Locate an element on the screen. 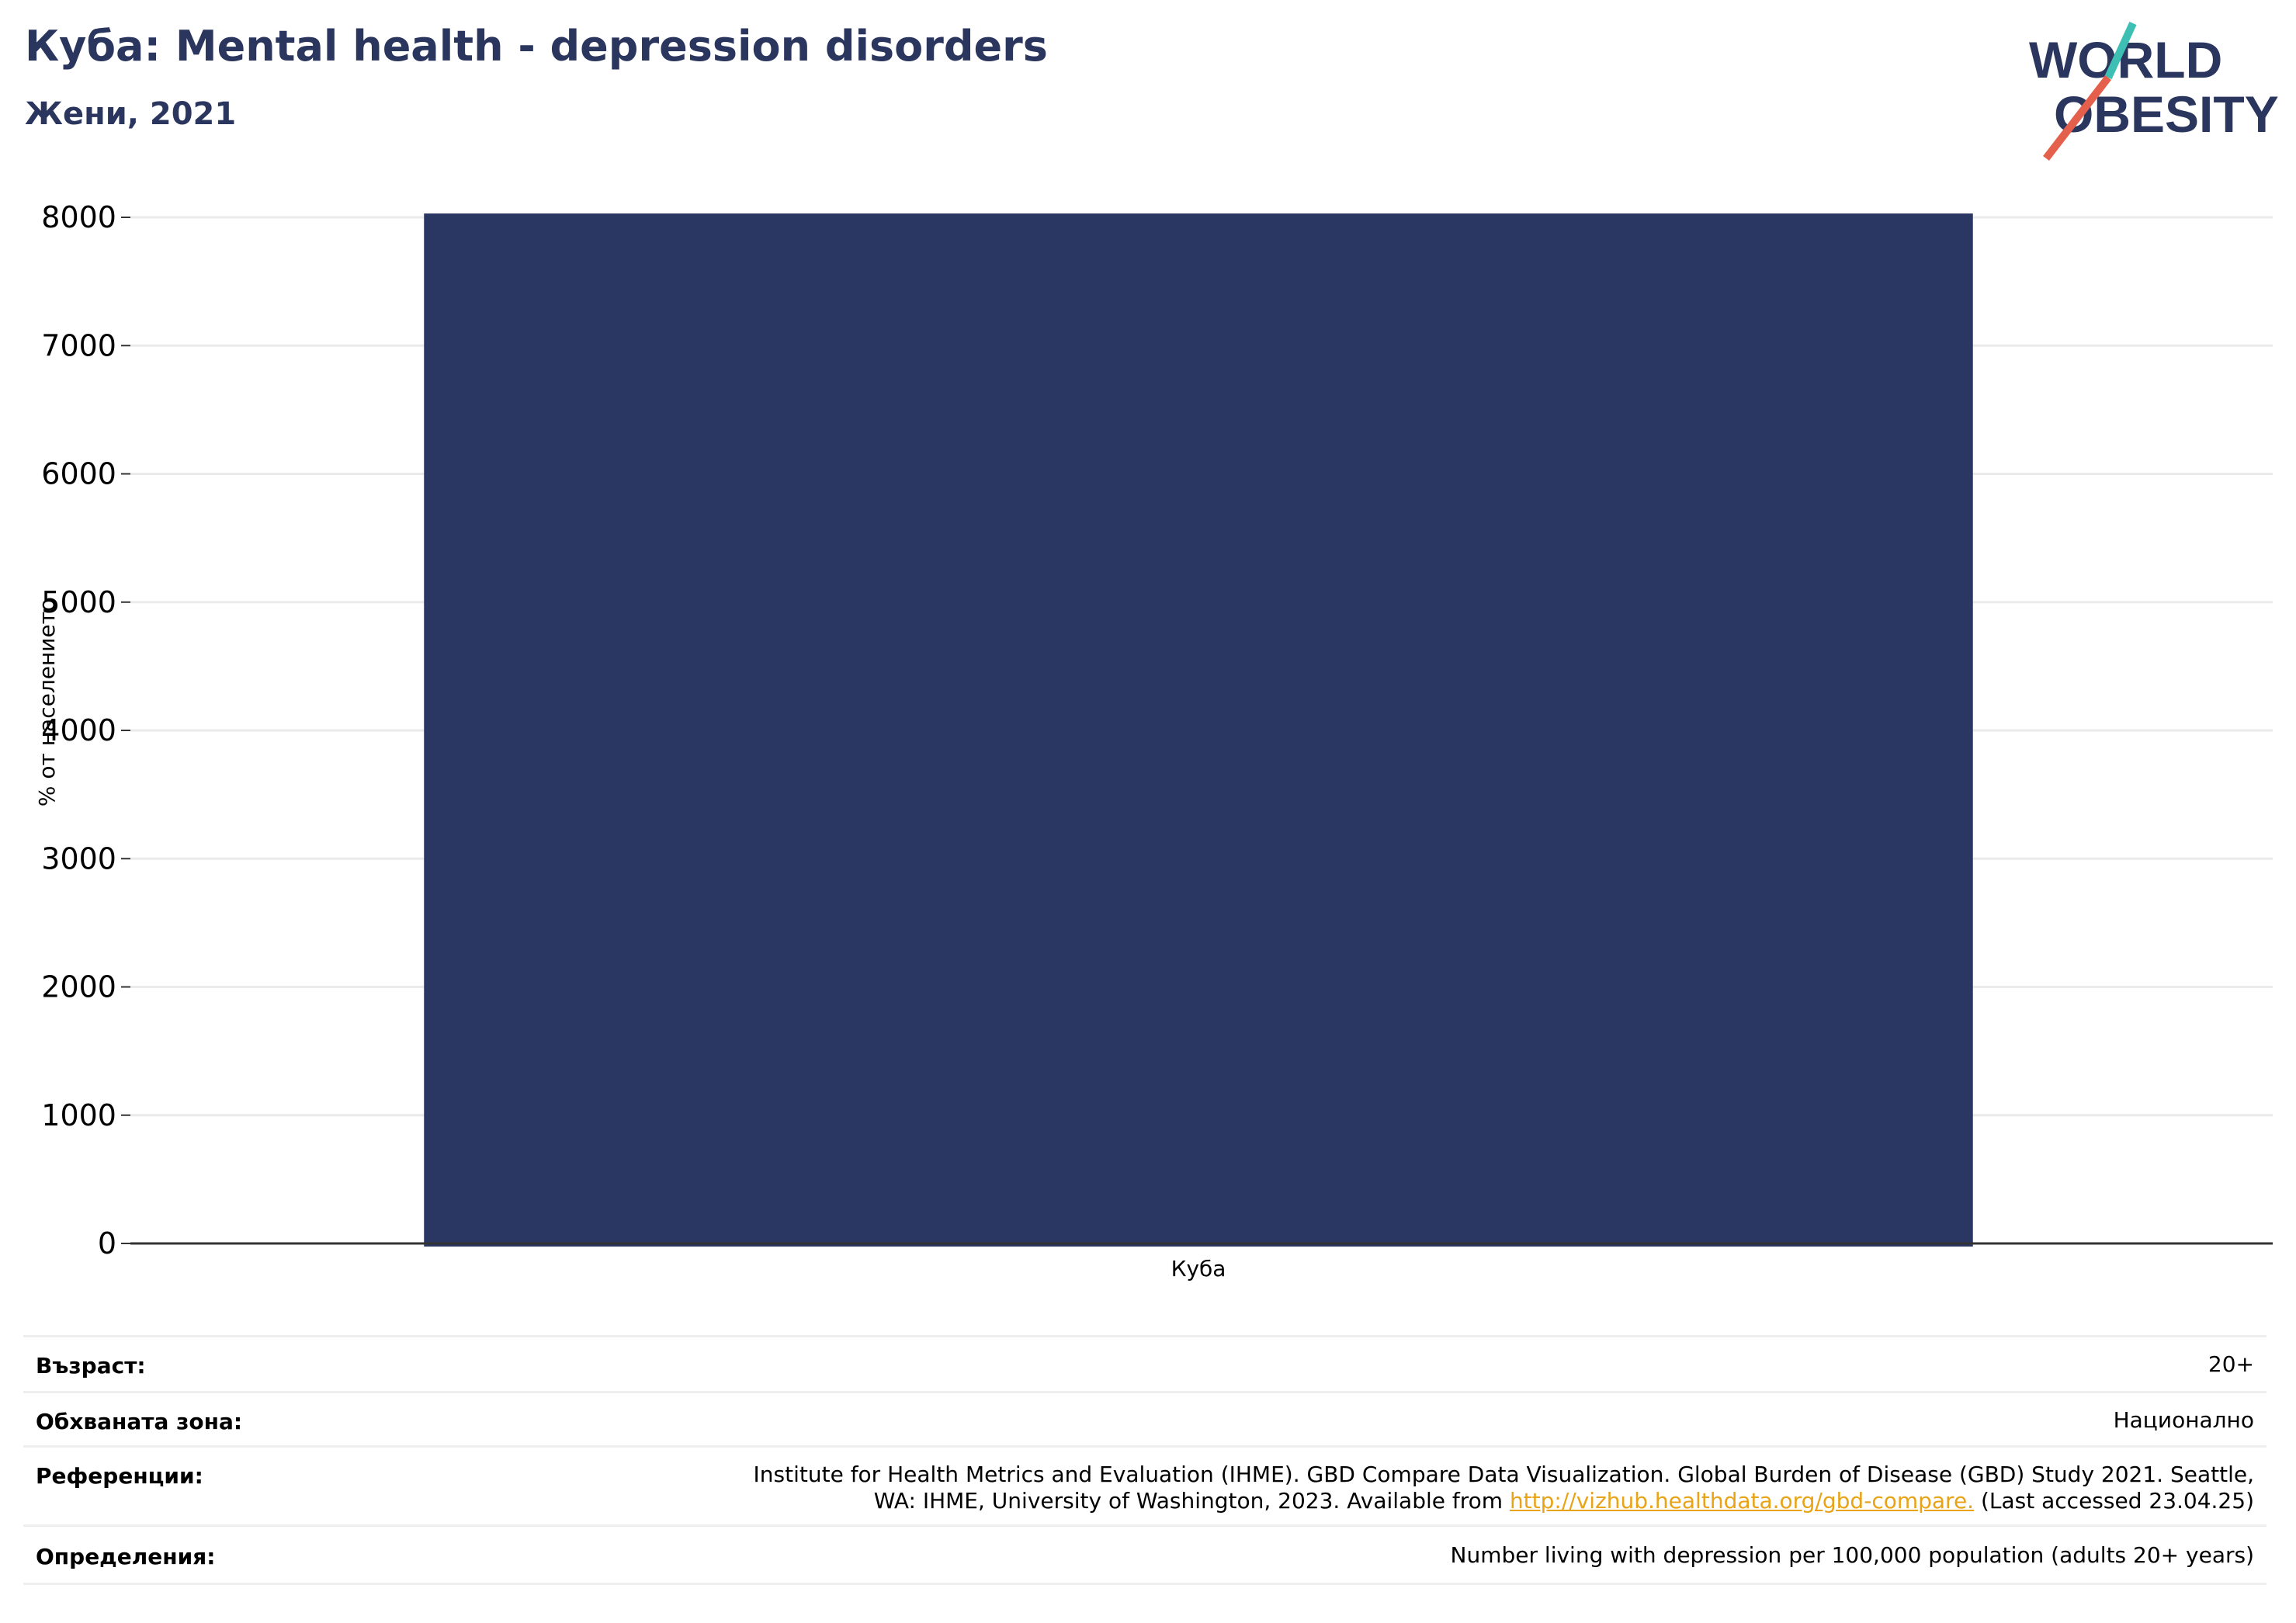  age-value: 20+ is located at coordinates (2231, 1364).